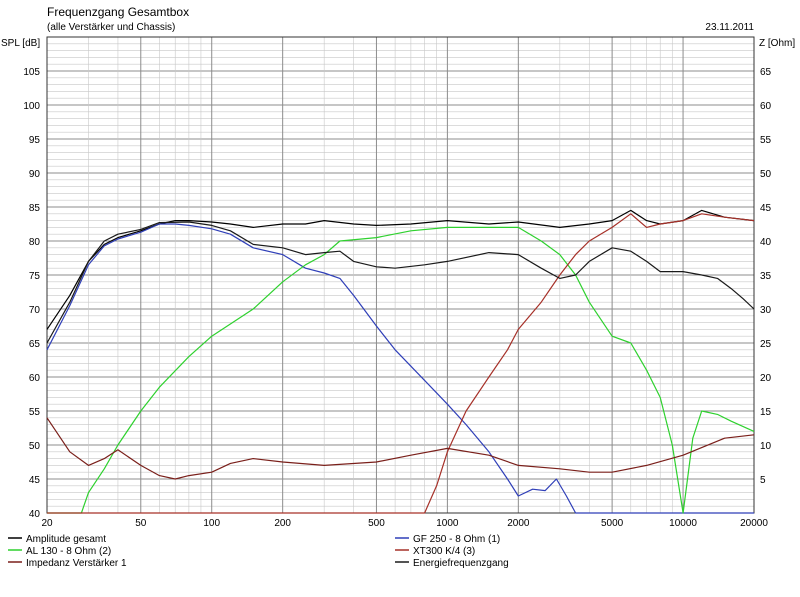 The height and width of the screenshot is (597, 800). What do you see at coordinates (35, 514) in the screenshot?
I see `y-tick-label-left: 40` at bounding box center [35, 514].